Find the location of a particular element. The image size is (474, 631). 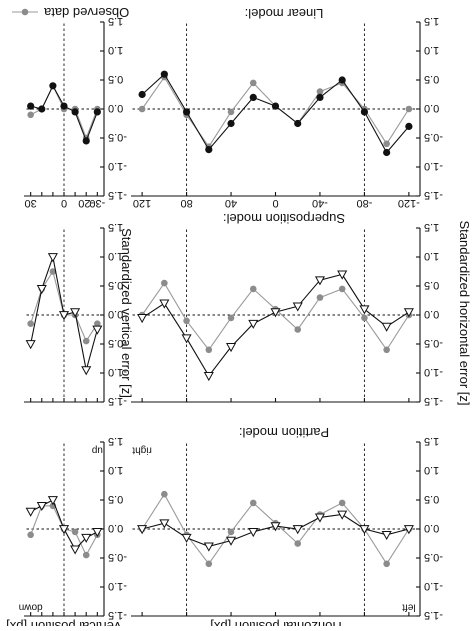

observed-series-line is located at coordinates (275, 112).